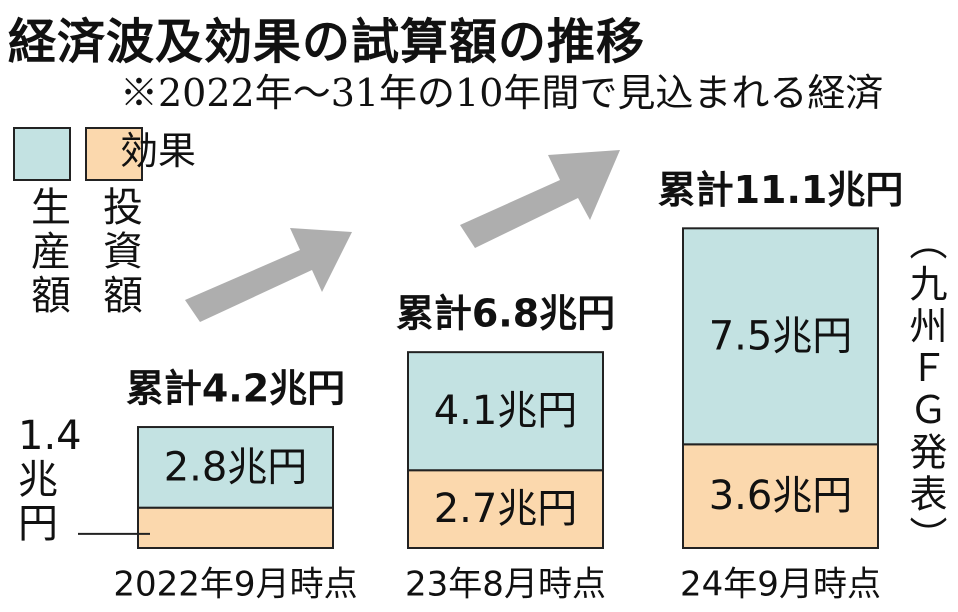 The image size is (958, 612). I want to click on total-label: 累計6.8兆円, so click(505, 314).